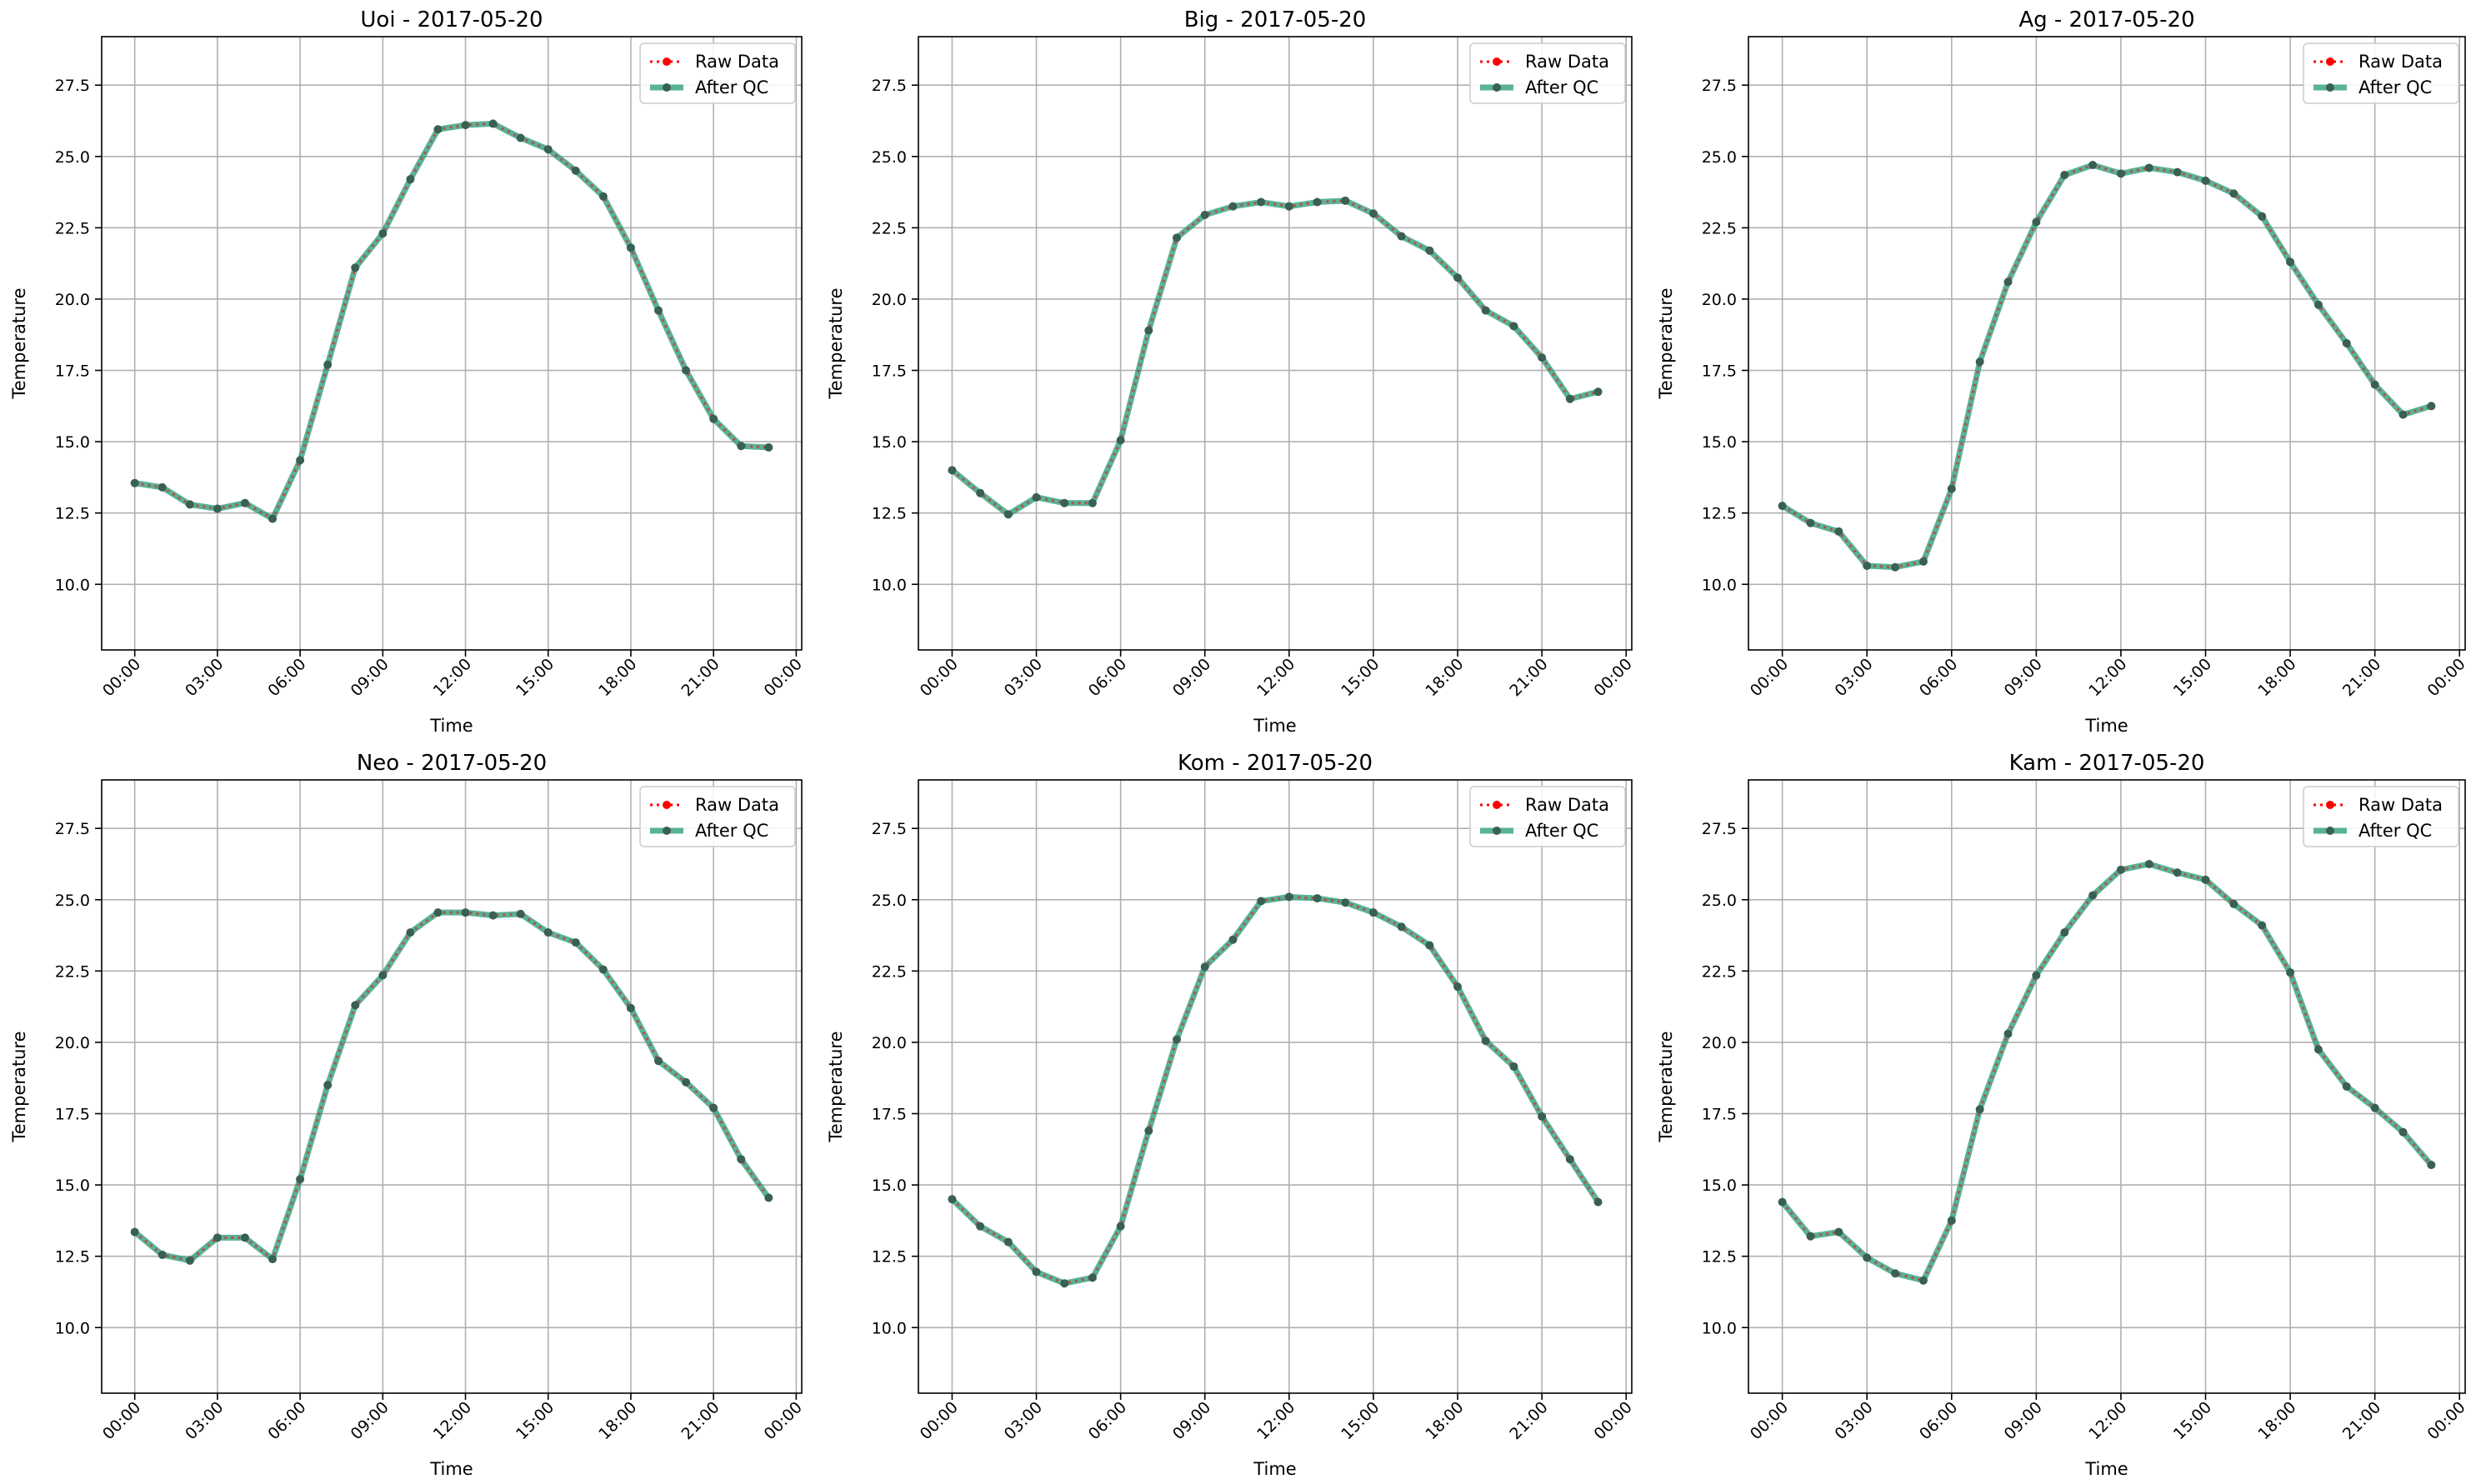 The image size is (2486, 1484). Describe the element at coordinates (836, 343) in the screenshot. I see `y-axis-label: Temperature` at that location.